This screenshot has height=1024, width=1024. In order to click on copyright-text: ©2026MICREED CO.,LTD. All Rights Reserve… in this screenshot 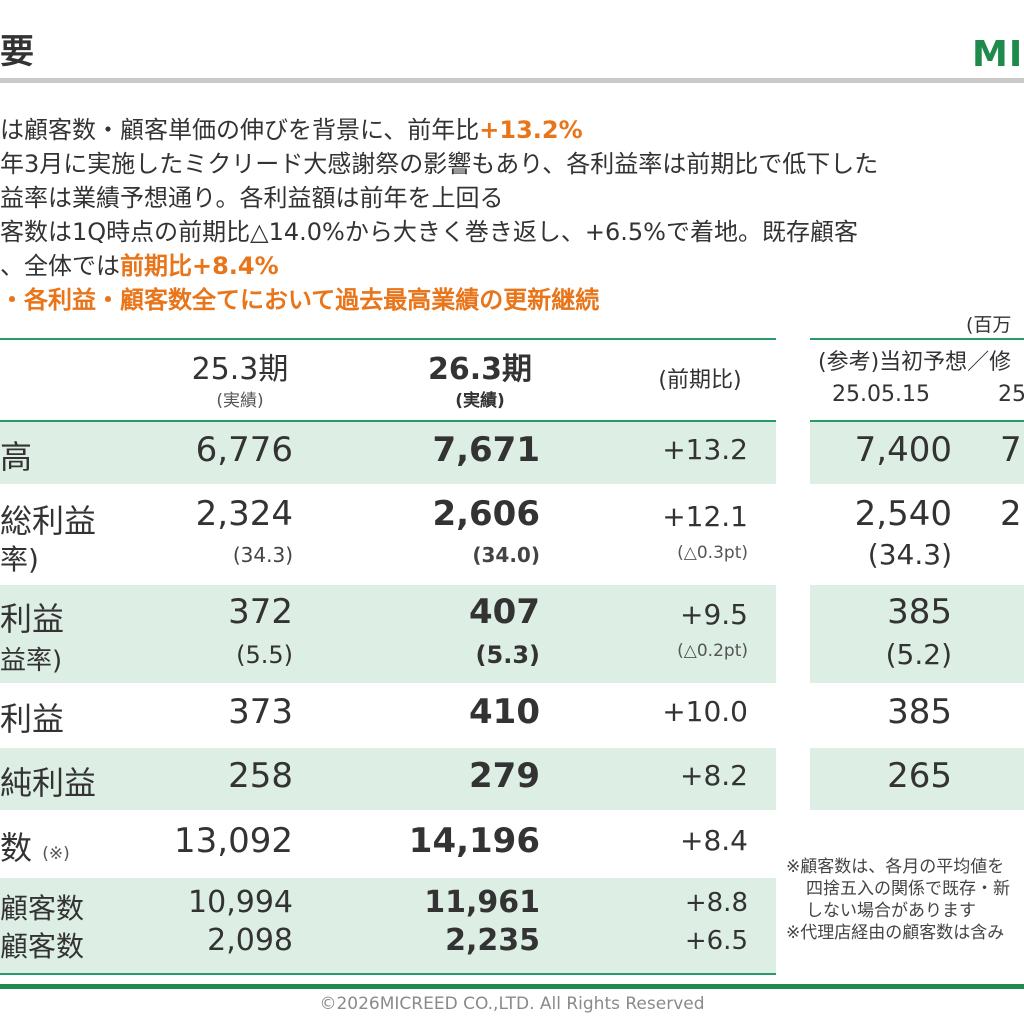, I will do `click(512, 1004)`.